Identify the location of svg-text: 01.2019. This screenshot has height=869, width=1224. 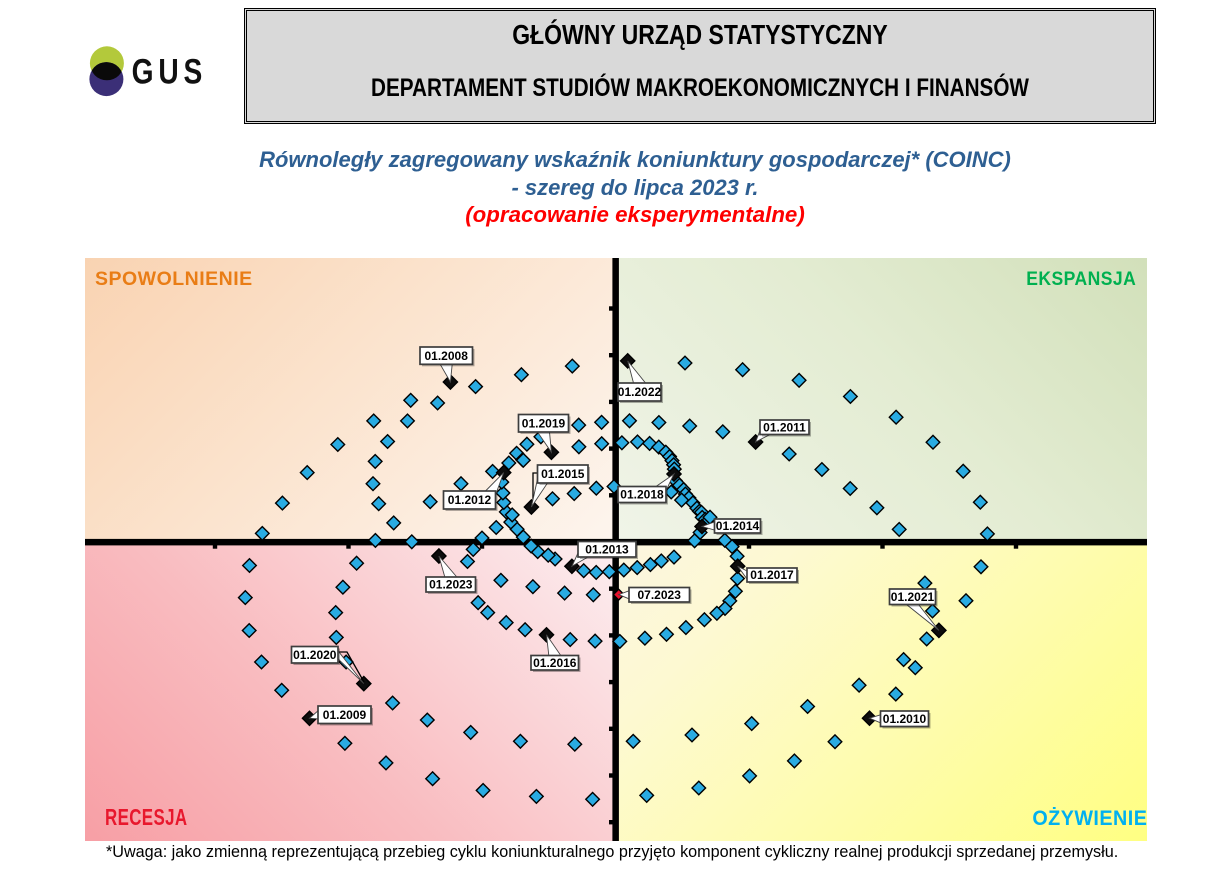
(544, 423).